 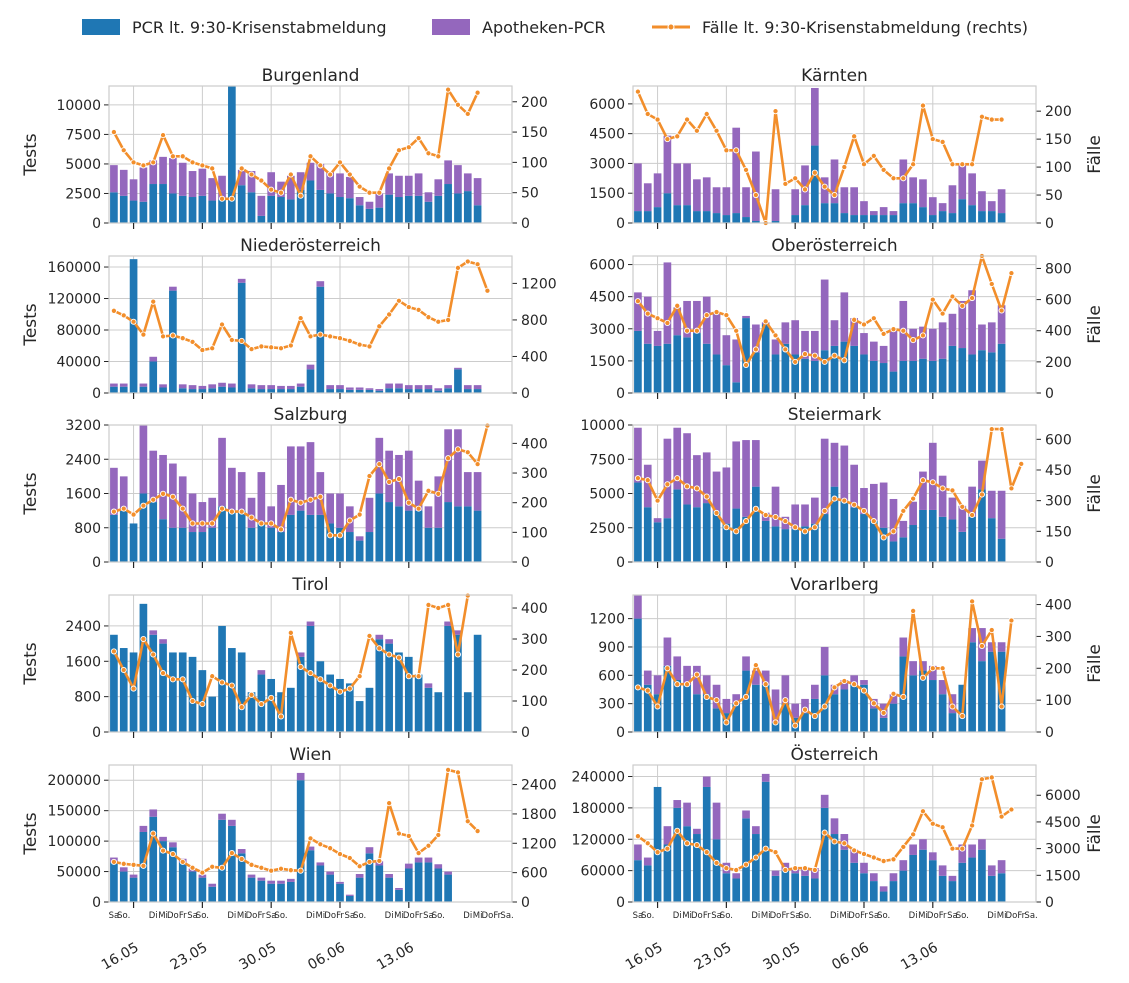 I want to click on ytick-label: 150000, so click(x=74, y=812).